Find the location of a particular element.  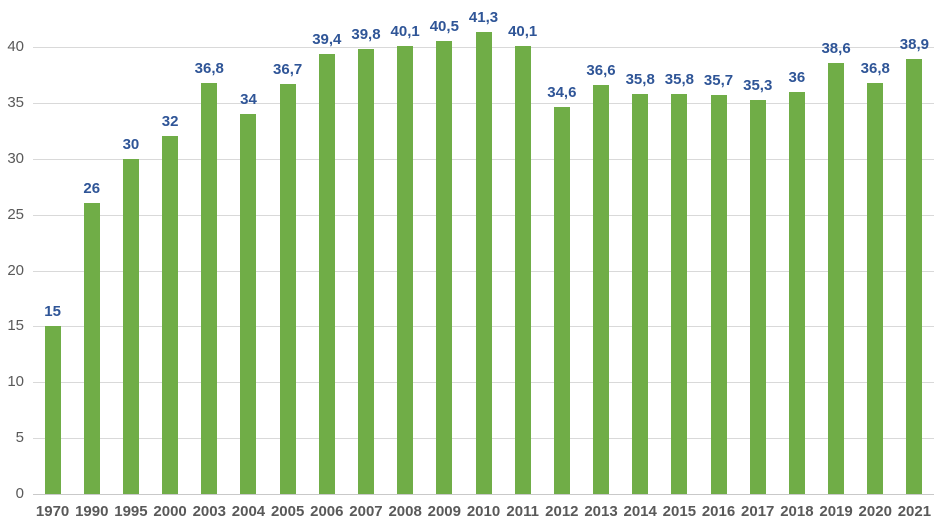

bar-value-label: 35,7 is located at coordinates (718, 81).